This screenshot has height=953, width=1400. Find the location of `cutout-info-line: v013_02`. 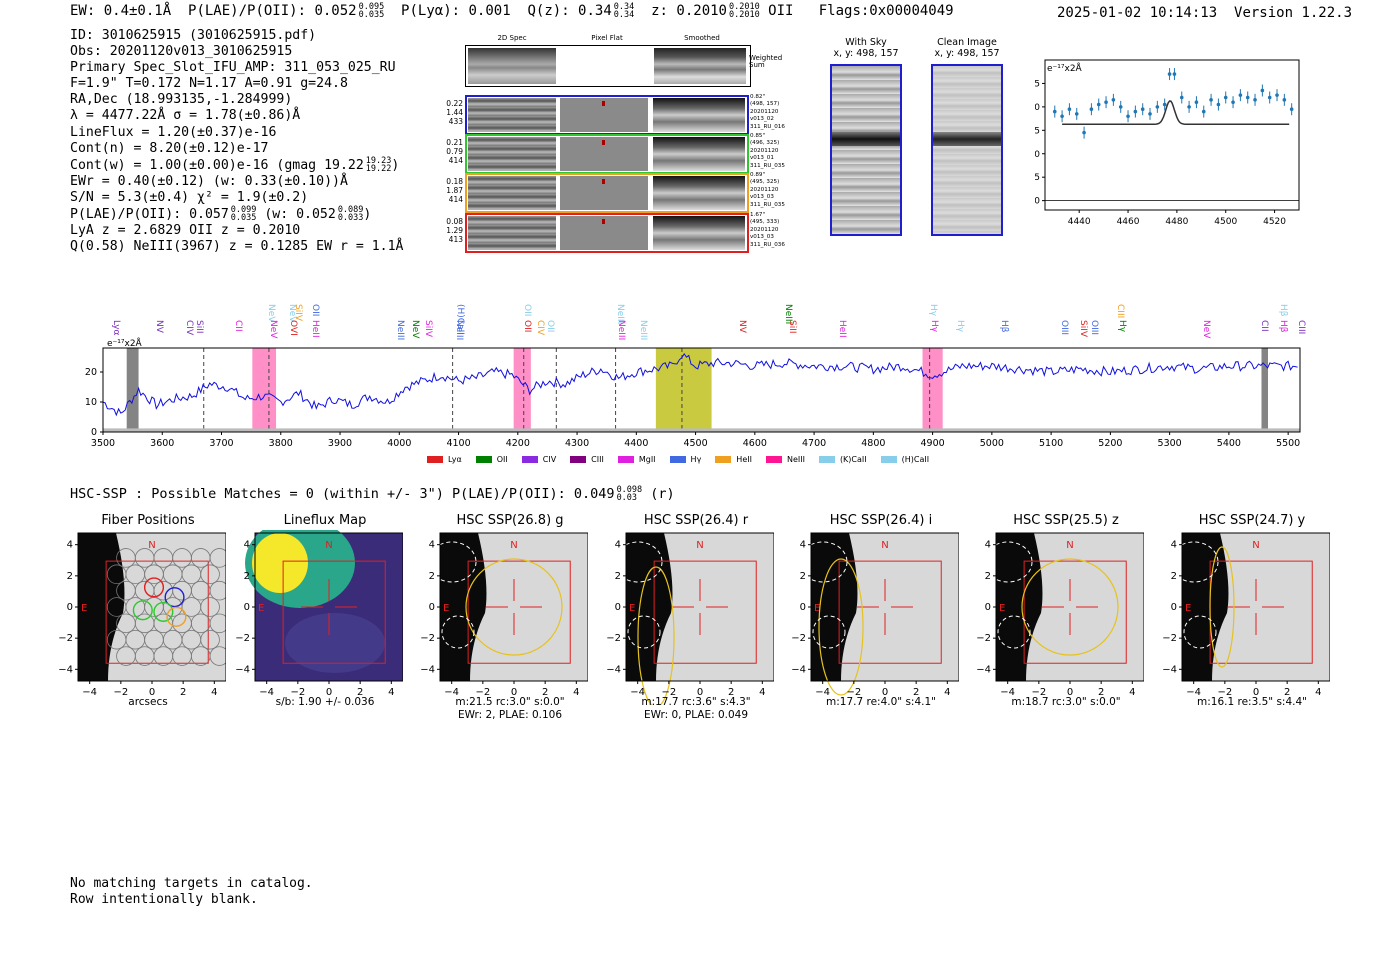

cutout-info-line: v013_02 is located at coordinates (762, 119).